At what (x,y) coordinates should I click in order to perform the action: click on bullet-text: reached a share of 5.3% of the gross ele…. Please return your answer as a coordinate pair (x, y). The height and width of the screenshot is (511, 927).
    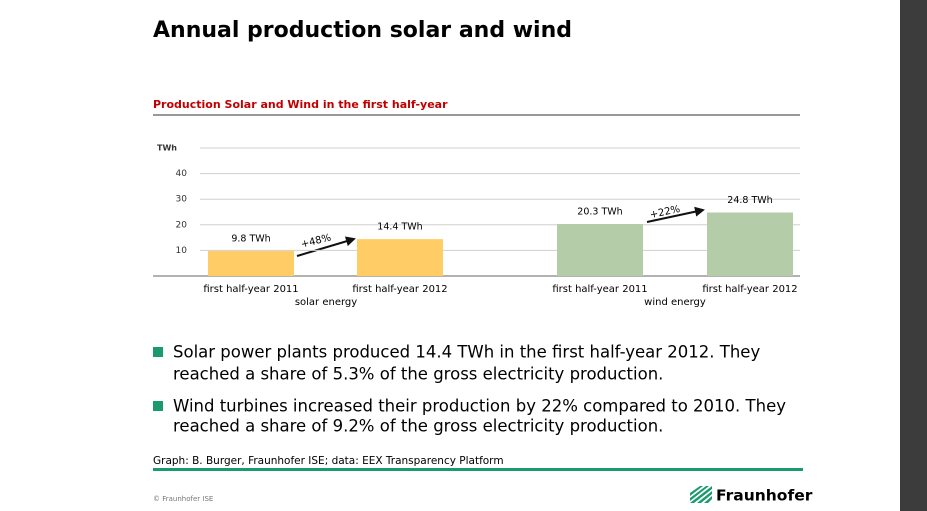
    Looking at the image, I should click on (418, 374).